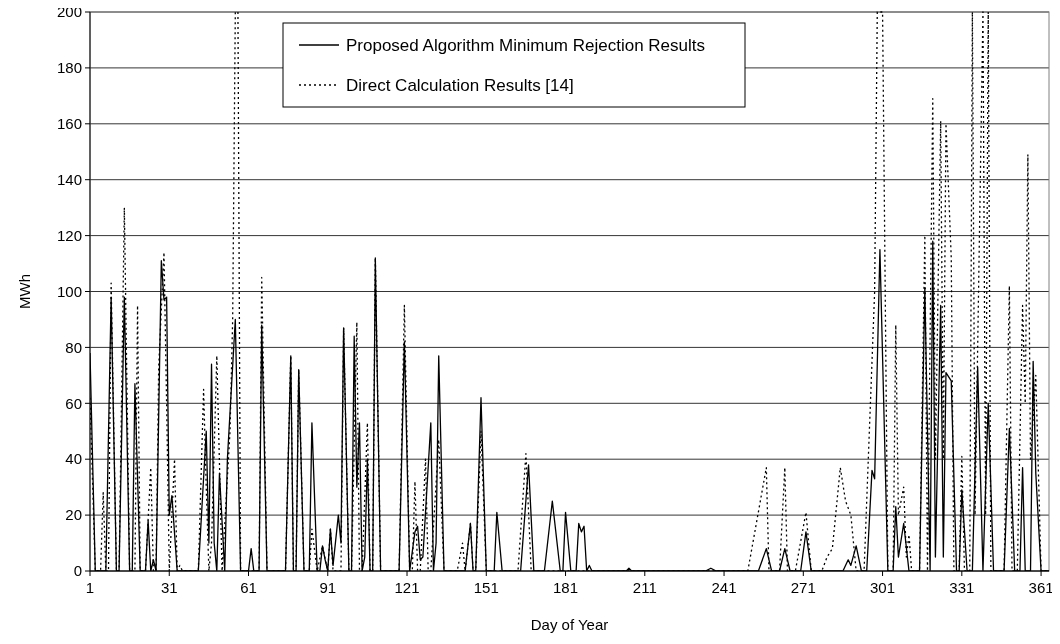  I want to click on y-tick-label: 80, so click(73, 347).